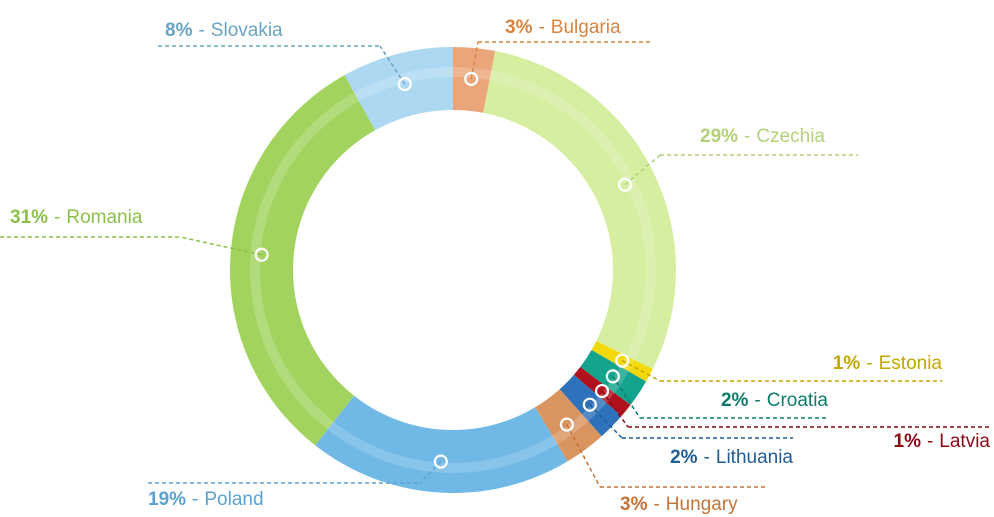 The height and width of the screenshot is (517, 994). I want to click on data-label: 31% - Romania, so click(76, 217).